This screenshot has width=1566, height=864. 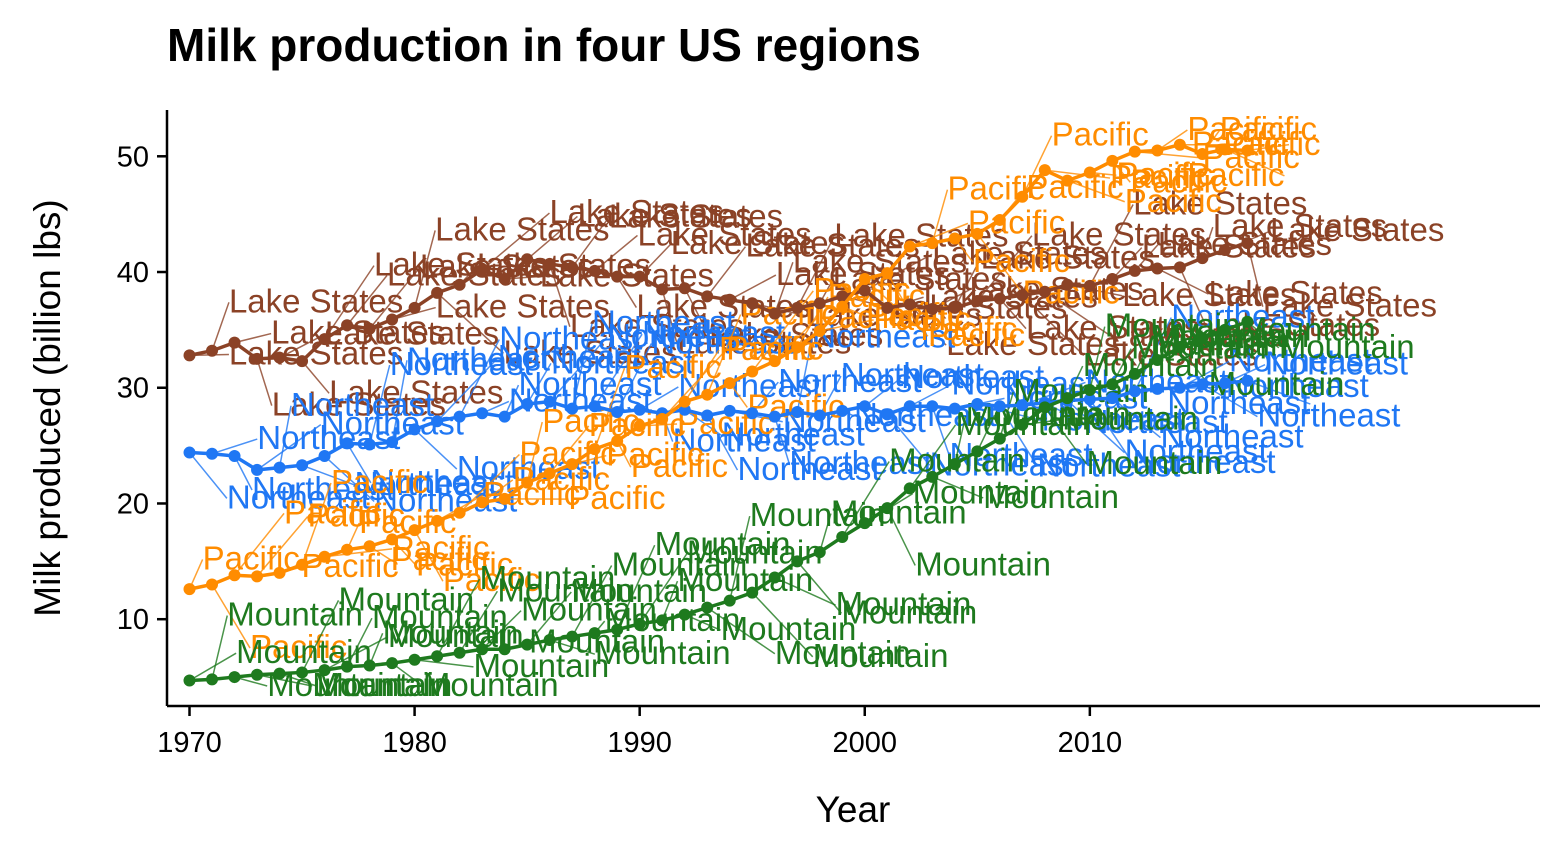 What do you see at coordinates (133, 389) in the screenshot?
I see `y-tick-label: 30` at bounding box center [133, 389].